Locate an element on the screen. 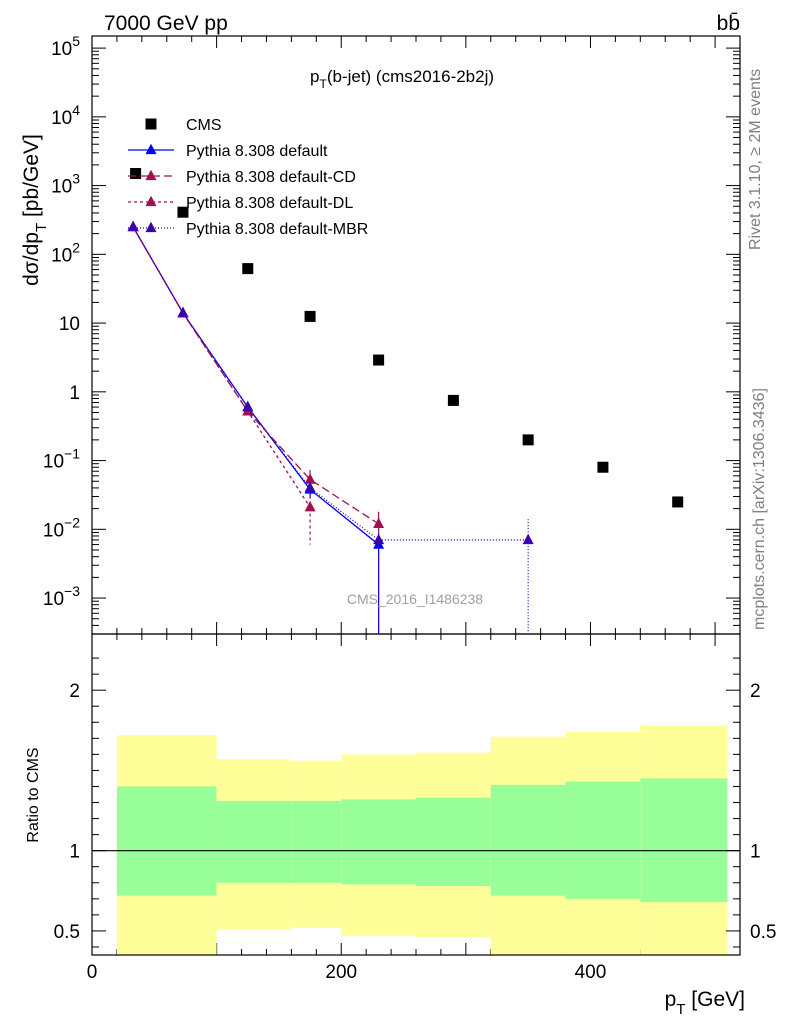  x-axis-label: pT [GeV] is located at coordinates (705, 1003).